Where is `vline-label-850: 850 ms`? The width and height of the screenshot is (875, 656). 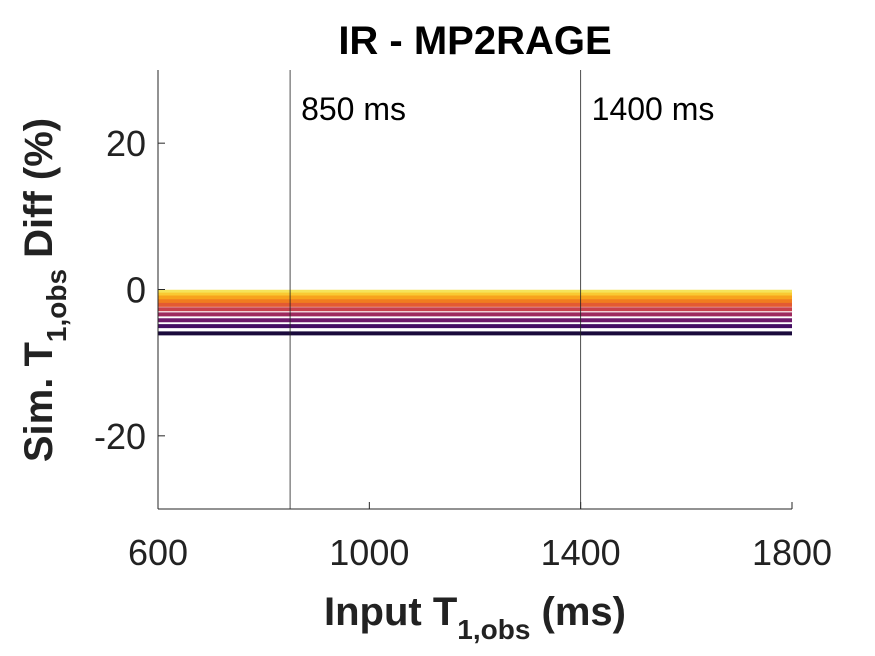 vline-label-850: 850 ms is located at coordinates (353, 109).